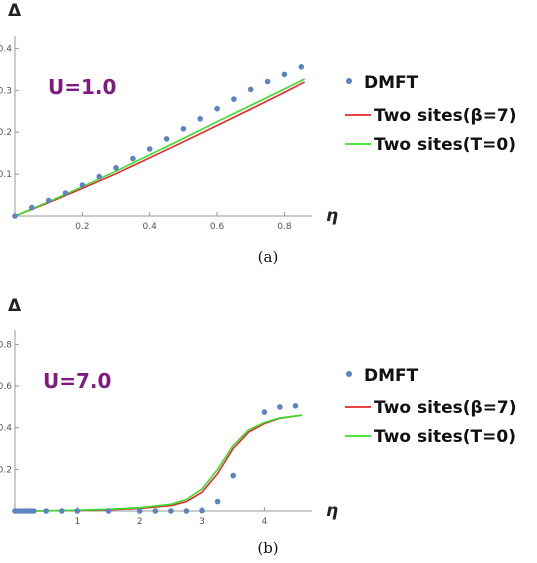 This screenshot has width=537, height=563. What do you see at coordinates (6, 175) in the screenshot?
I see `y-tick-label: 0.1` at bounding box center [6, 175].